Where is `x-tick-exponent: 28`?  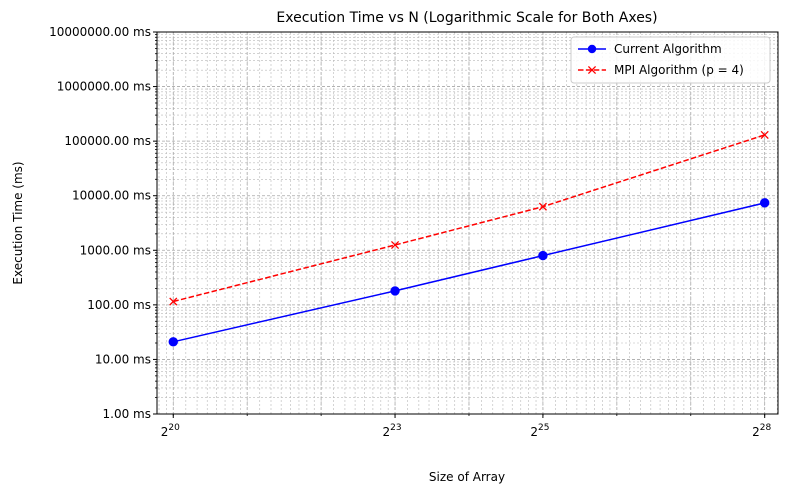
x-tick-exponent: 28 is located at coordinates (766, 428).